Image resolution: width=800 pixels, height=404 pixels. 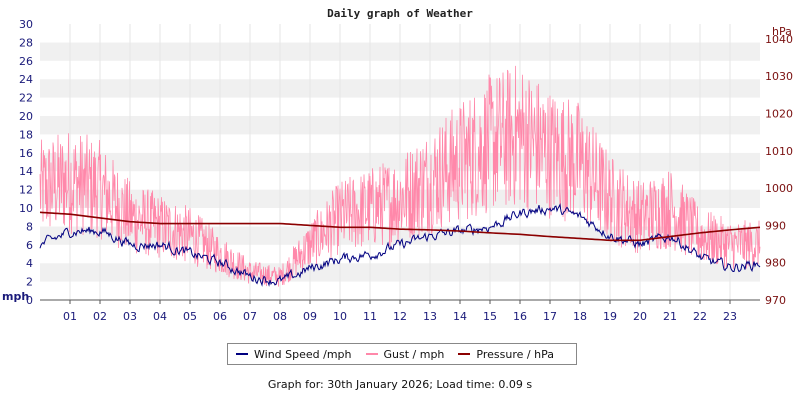 I want to click on y-left-tick-label: 12, so click(x=26, y=190).